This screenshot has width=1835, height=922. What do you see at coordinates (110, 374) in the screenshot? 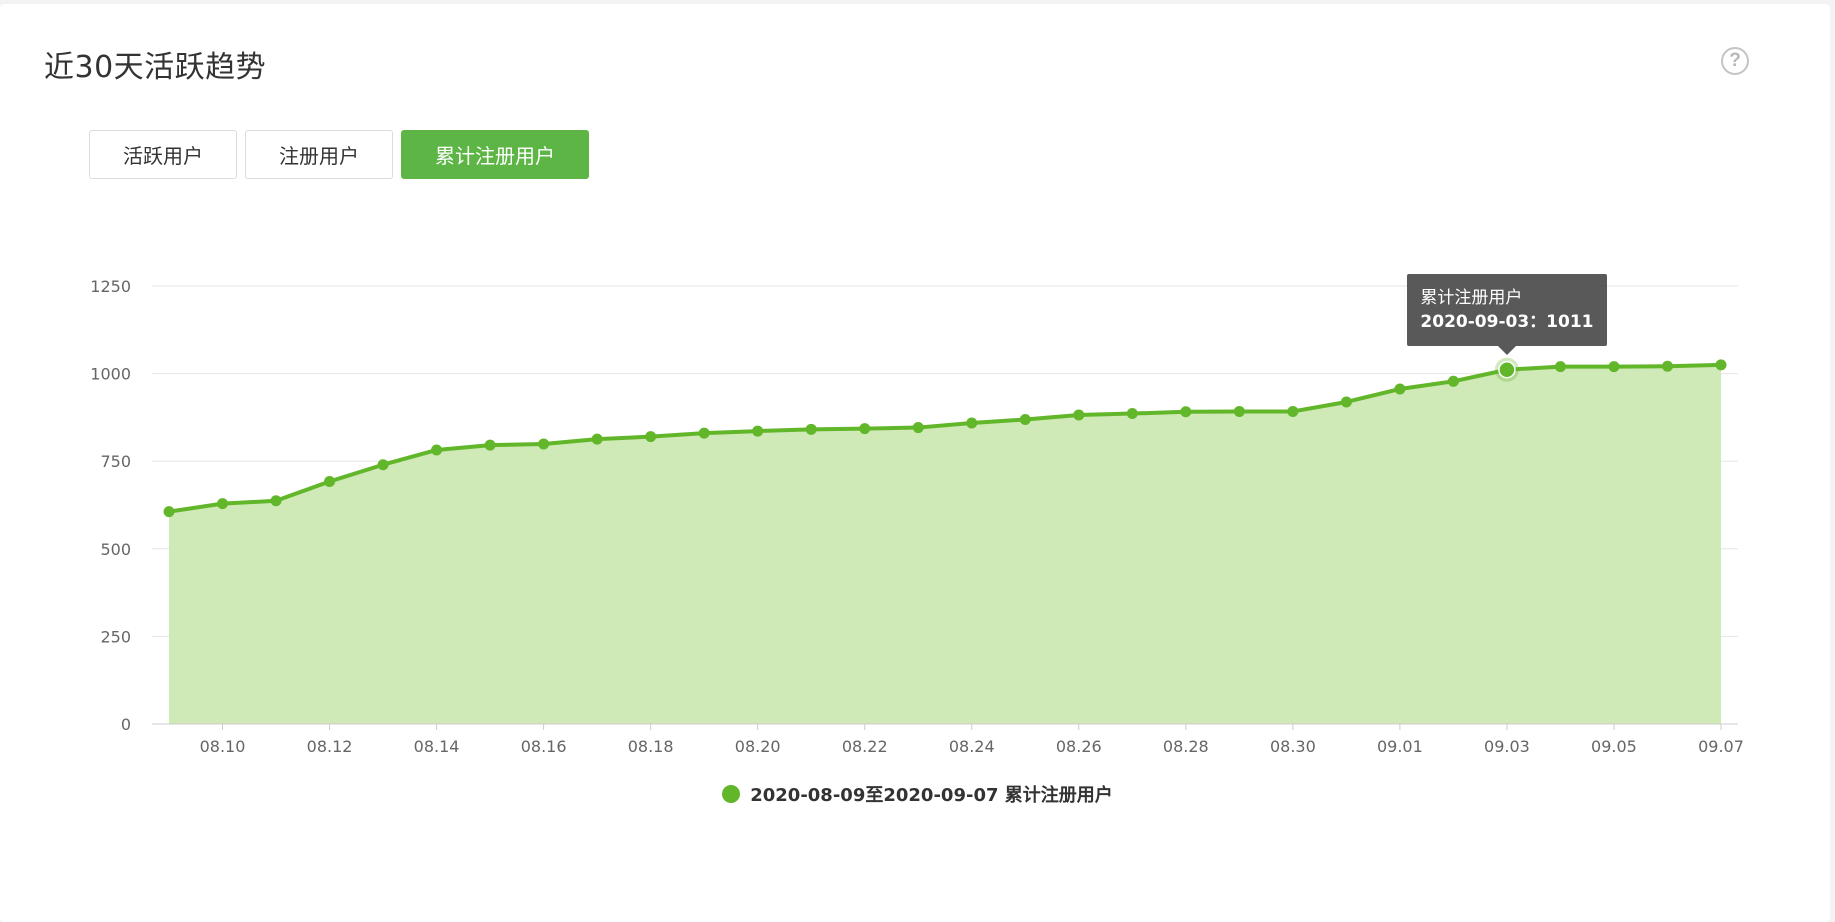
I see `y-tick-label: 1000` at bounding box center [110, 374].